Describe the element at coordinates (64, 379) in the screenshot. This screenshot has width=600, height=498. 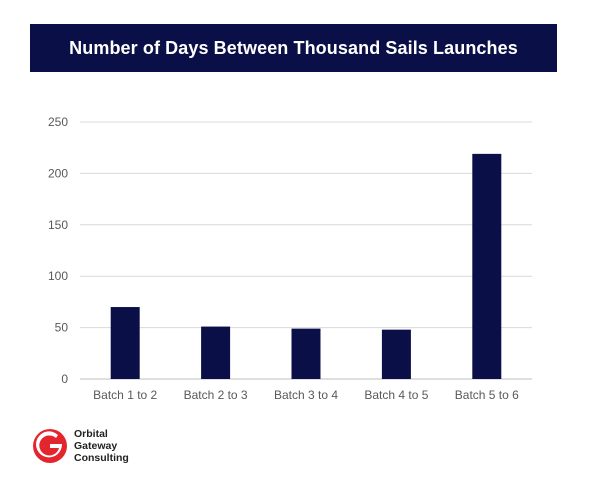
I see `y-tick-label: 0` at that location.